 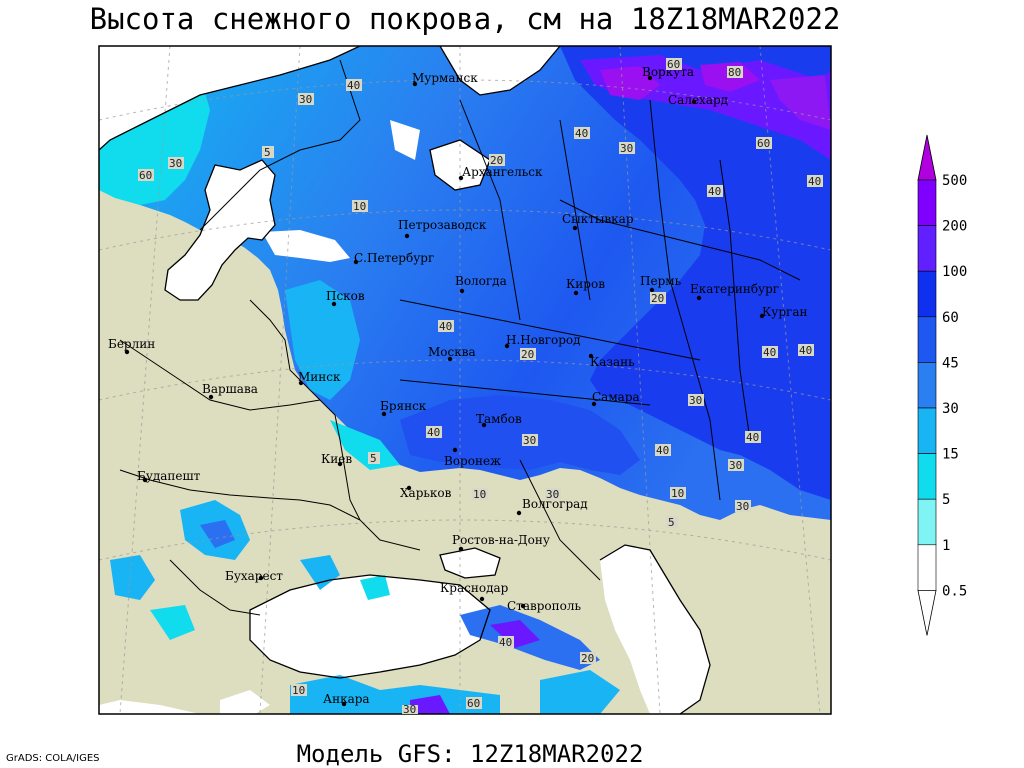 What do you see at coordinates (950, 409) in the screenshot?
I see `legend-tick-label: 30` at bounding box center [950, 409].